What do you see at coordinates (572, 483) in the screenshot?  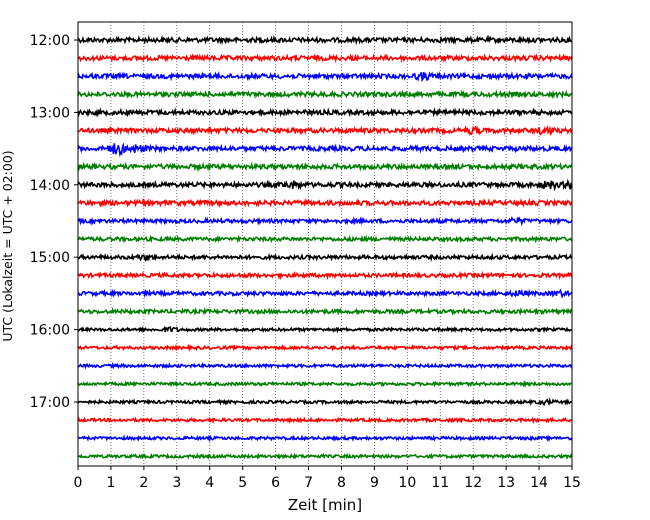 I see `x-tick-label: 15` at bounding box center [572, 483].